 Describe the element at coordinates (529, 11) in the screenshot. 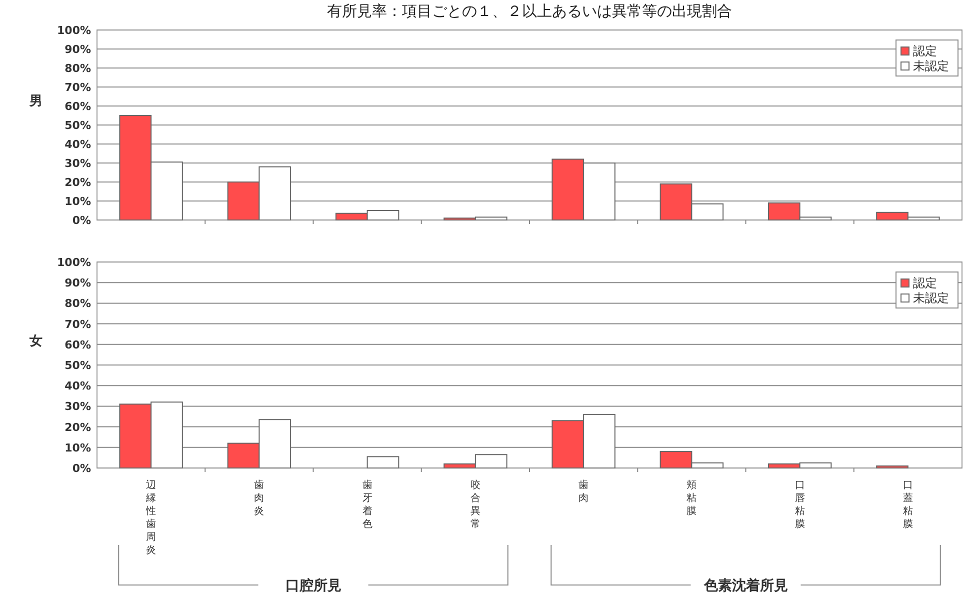

I see `chart-title: 有所見率：項目ごとの１、２以上あるいは異常等の出現割合` at that location.